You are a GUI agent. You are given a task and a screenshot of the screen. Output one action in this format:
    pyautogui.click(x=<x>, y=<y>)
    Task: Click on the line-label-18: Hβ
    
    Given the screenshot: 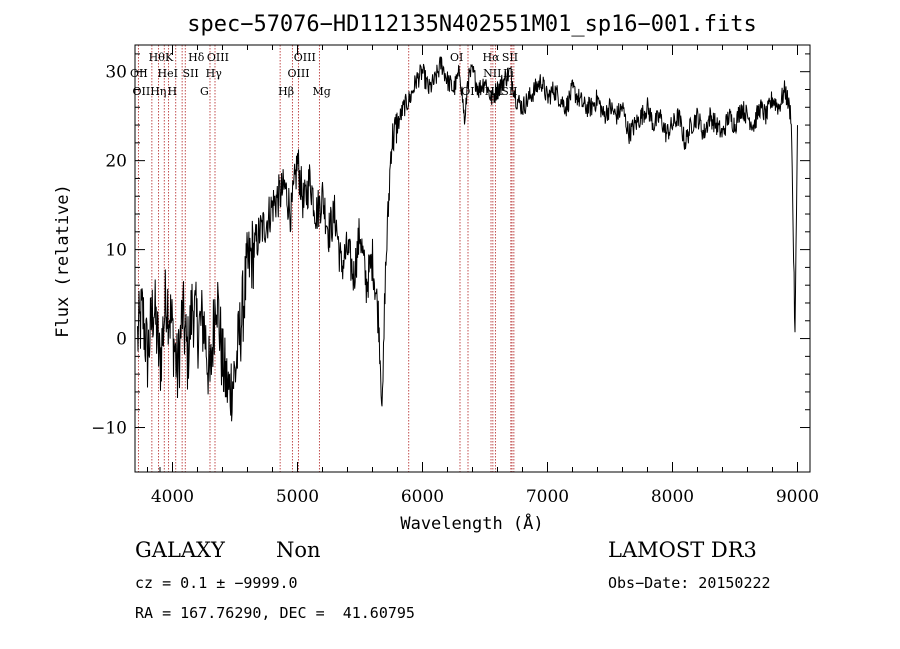 What is the action you would take?
    pyautogui.click(x=286, y=91)
    